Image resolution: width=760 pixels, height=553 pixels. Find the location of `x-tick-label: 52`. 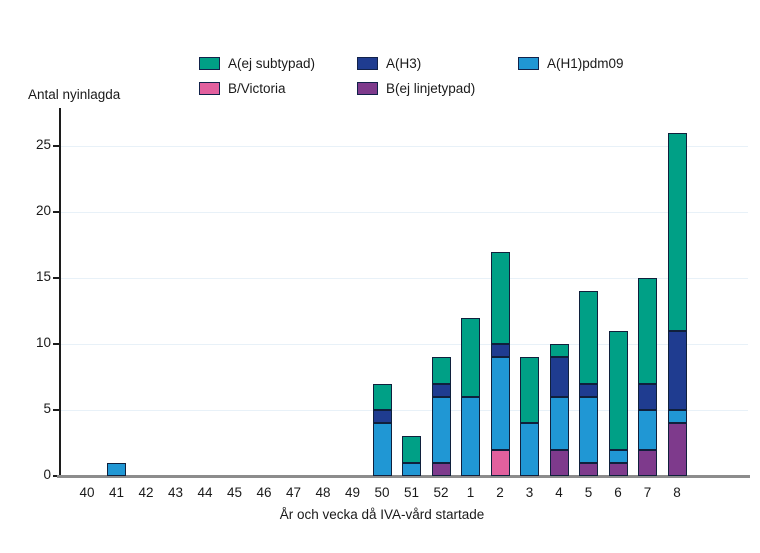

x-tick-label: 52 is located at coordinates (441, 492).